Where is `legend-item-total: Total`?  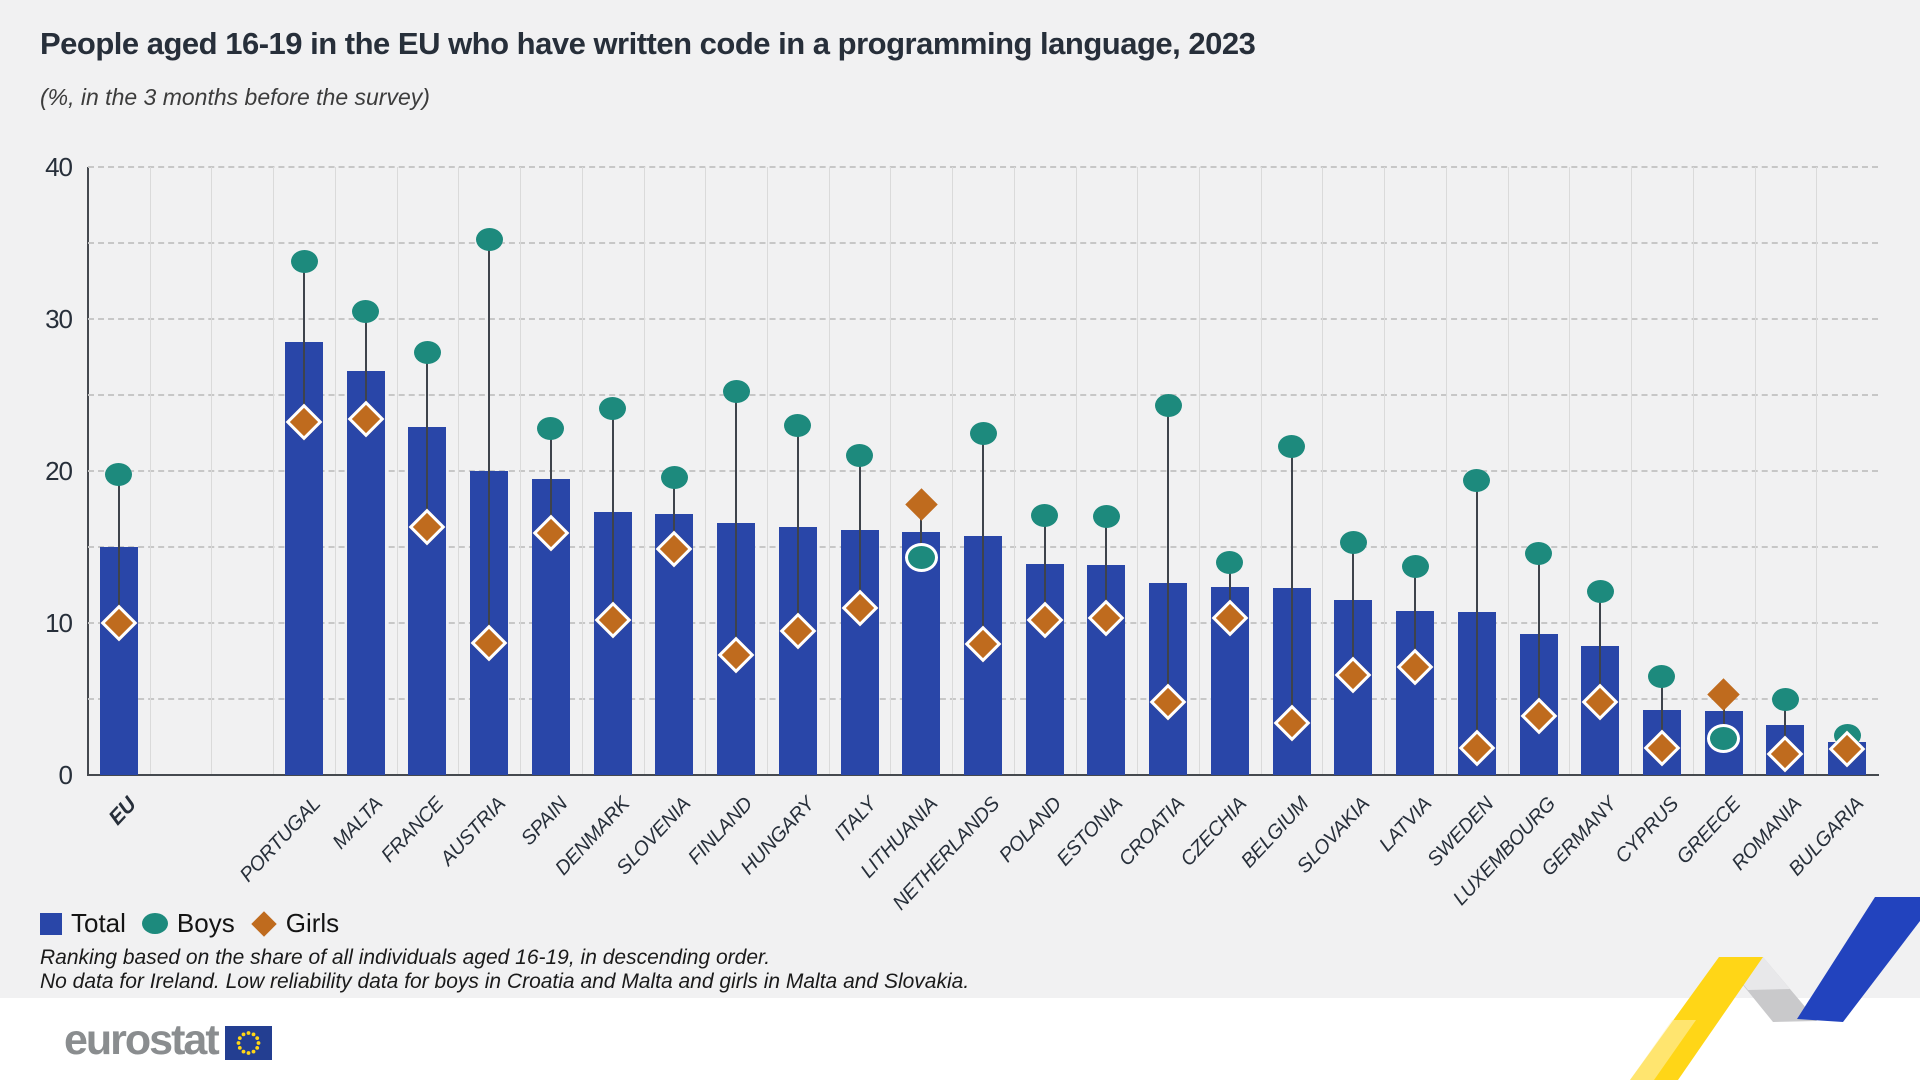
legend-item-total: Total is located at coordinates (83, 923).